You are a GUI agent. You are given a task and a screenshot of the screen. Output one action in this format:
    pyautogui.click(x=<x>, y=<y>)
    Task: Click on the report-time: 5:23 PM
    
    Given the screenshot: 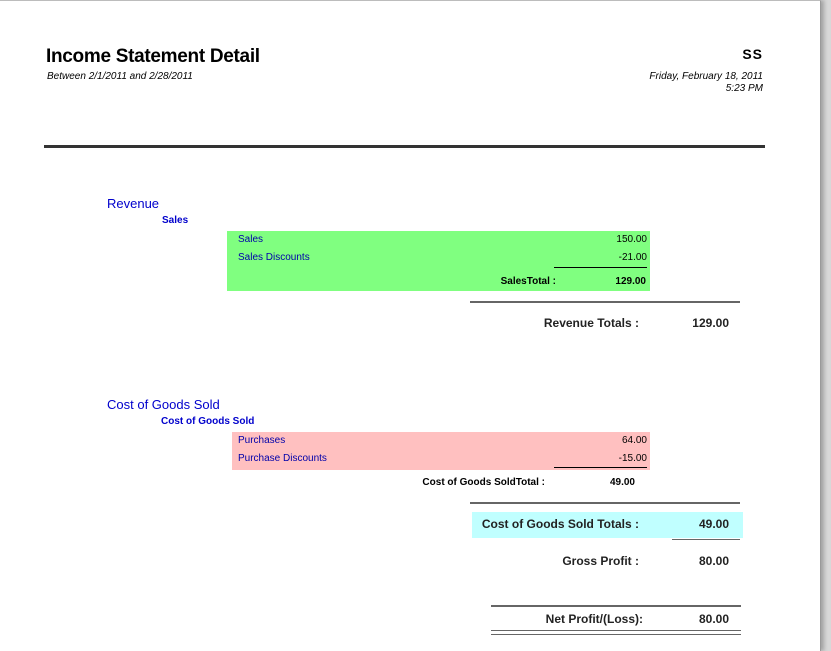 What is the action you would take?
    pyautogui.click(x=744, y=88)
    